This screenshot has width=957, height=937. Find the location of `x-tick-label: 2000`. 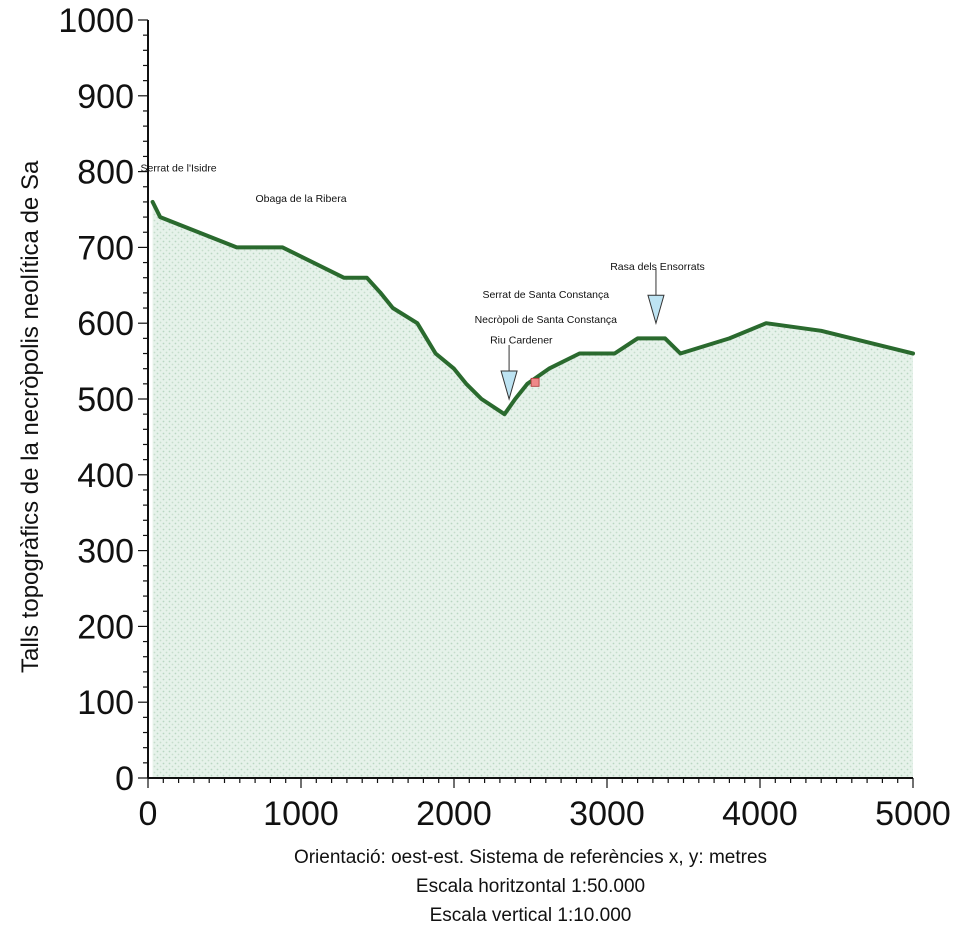

x-tick-label: 2000 is located at coordinates (454, 814).